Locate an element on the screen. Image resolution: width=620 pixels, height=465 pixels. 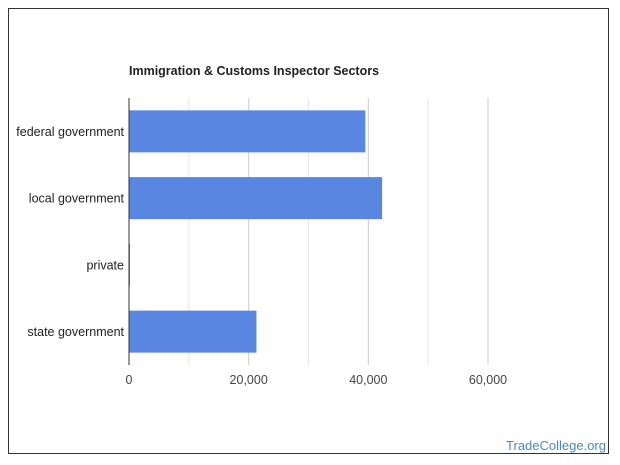
x-tick-label-3: 60,000 is located at coordinates (488, 380).